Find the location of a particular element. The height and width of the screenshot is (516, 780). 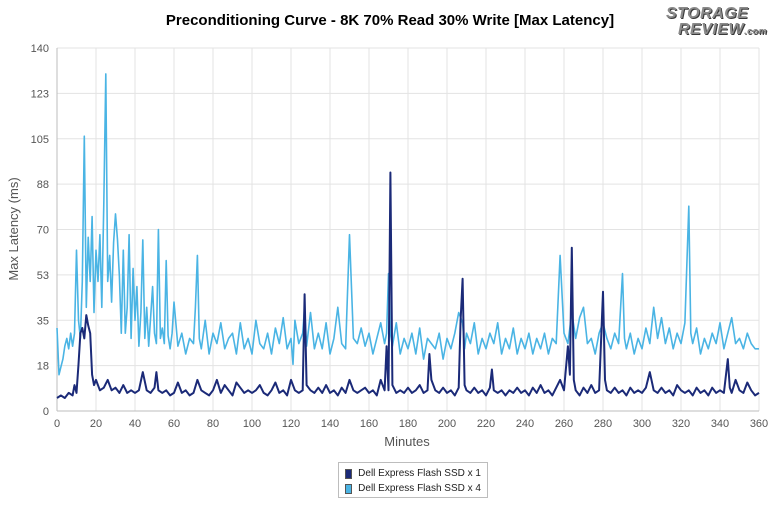

x-tick-label: 340 is located at coordinates (720, 424).